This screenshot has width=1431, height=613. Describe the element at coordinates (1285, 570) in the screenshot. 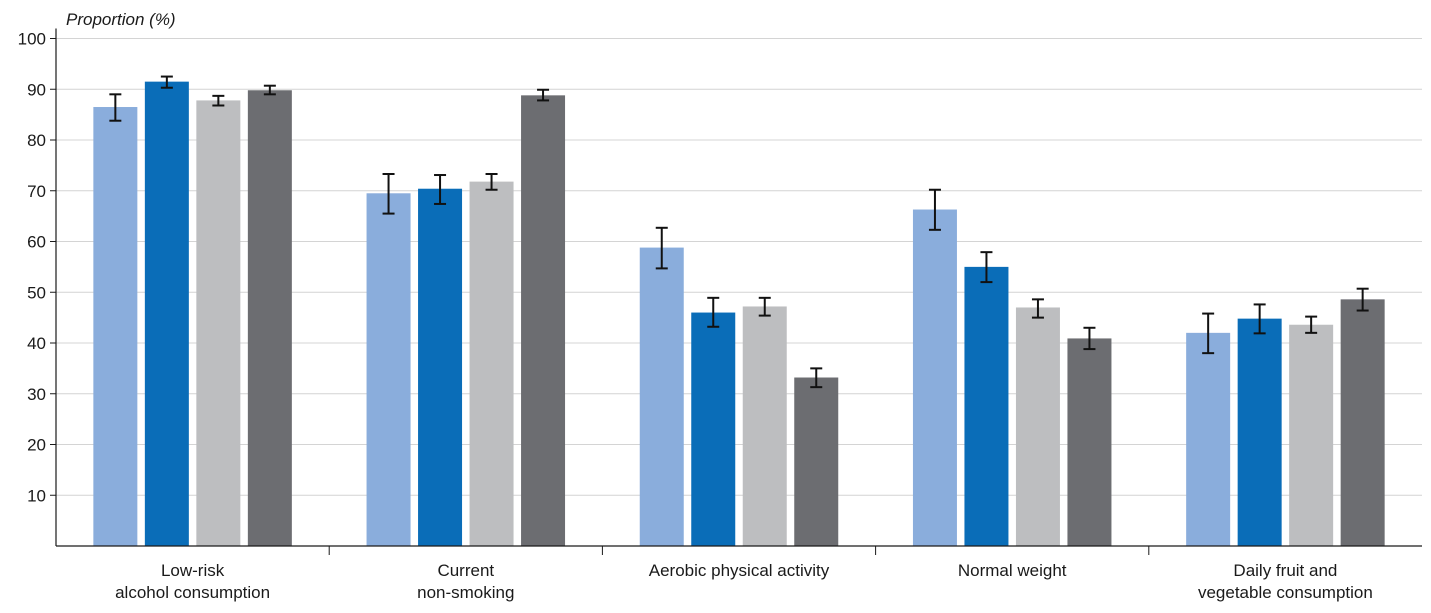

I see `x-category-label-line: Daily fruit and` at that location.